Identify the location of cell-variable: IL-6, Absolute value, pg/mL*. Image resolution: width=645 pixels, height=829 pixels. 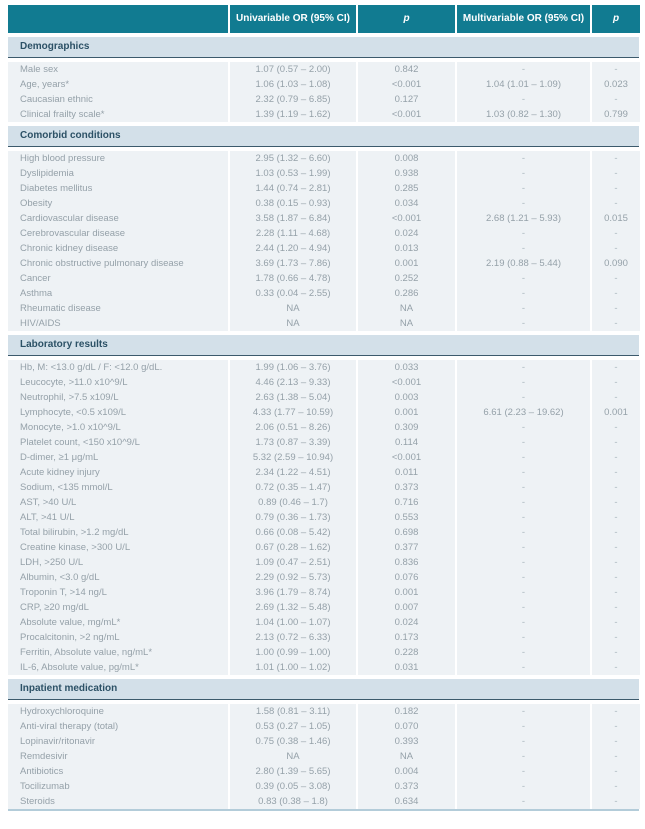
(118, 667).